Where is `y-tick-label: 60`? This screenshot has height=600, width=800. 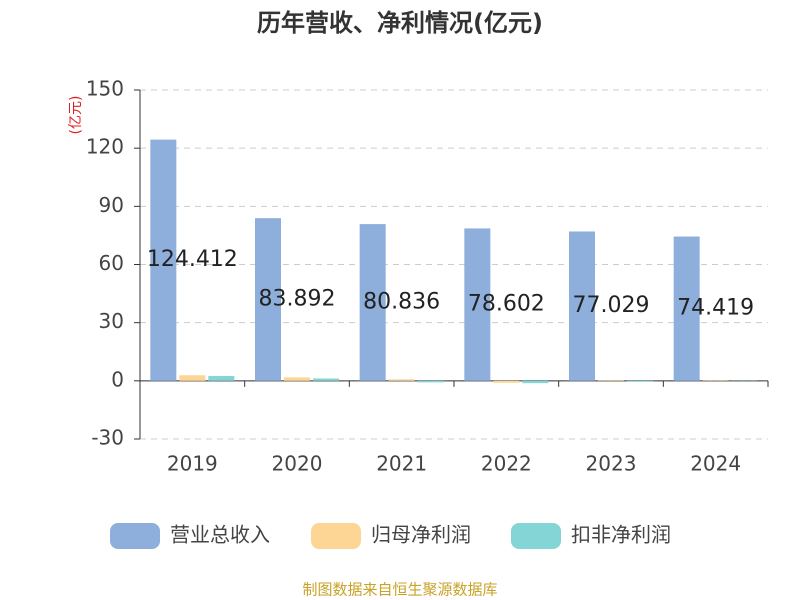 y-tick-label: 60 is located at coordinates (111, 263).